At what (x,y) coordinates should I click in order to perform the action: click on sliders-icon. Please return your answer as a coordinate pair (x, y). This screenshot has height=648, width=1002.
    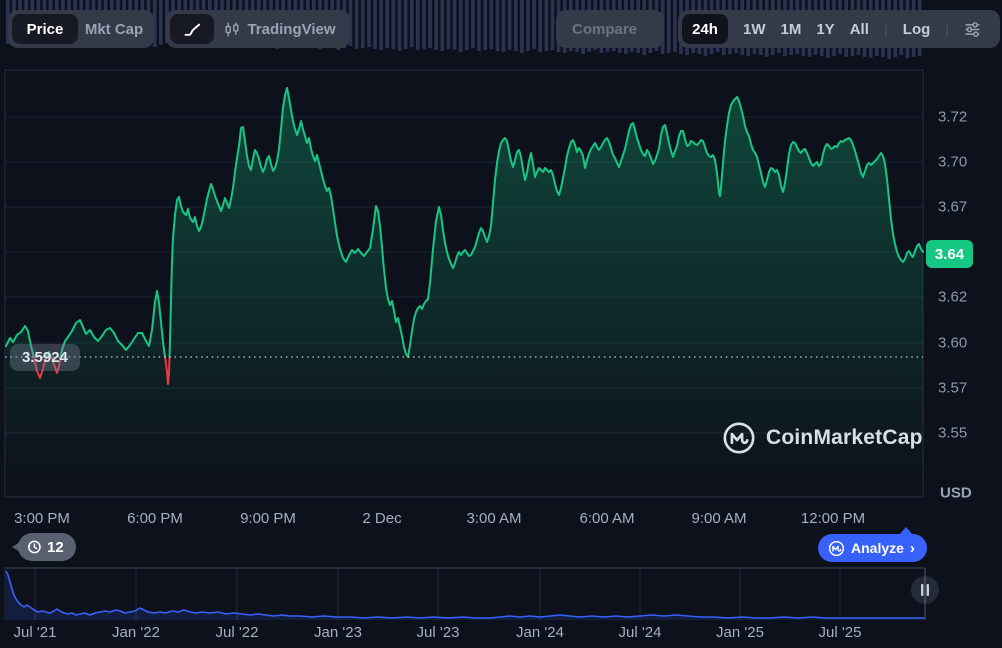
    Looking at the image, I should click on (972, 29).